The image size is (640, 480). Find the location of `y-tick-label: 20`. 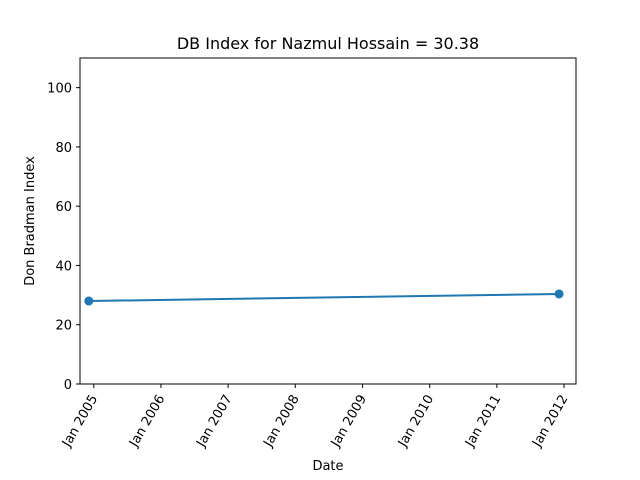

y-tick-label: 20 is located at coordinates (63, 326).